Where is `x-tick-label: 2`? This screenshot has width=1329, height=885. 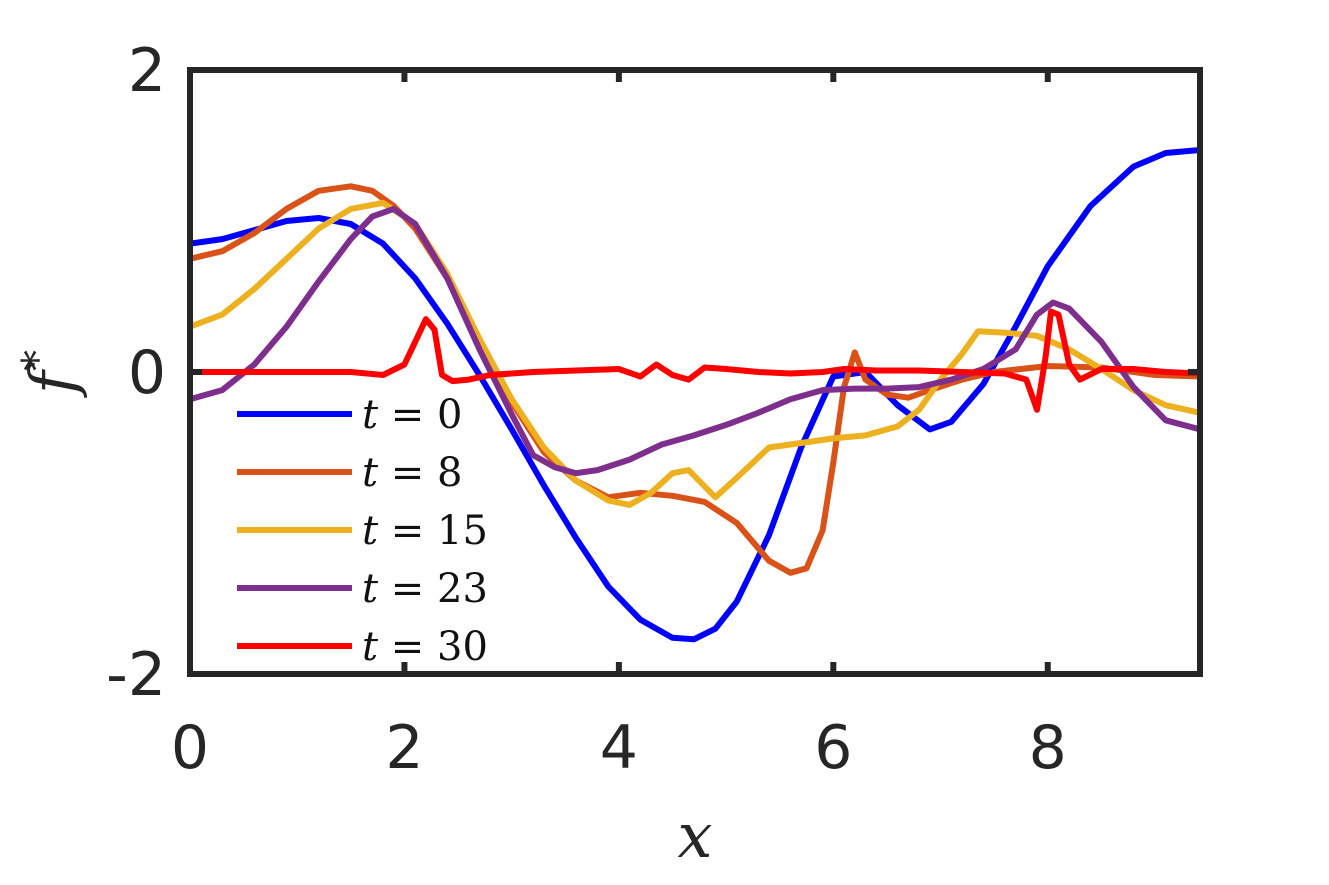
x-tick-label: 2 is located at coordinates (404, 748).